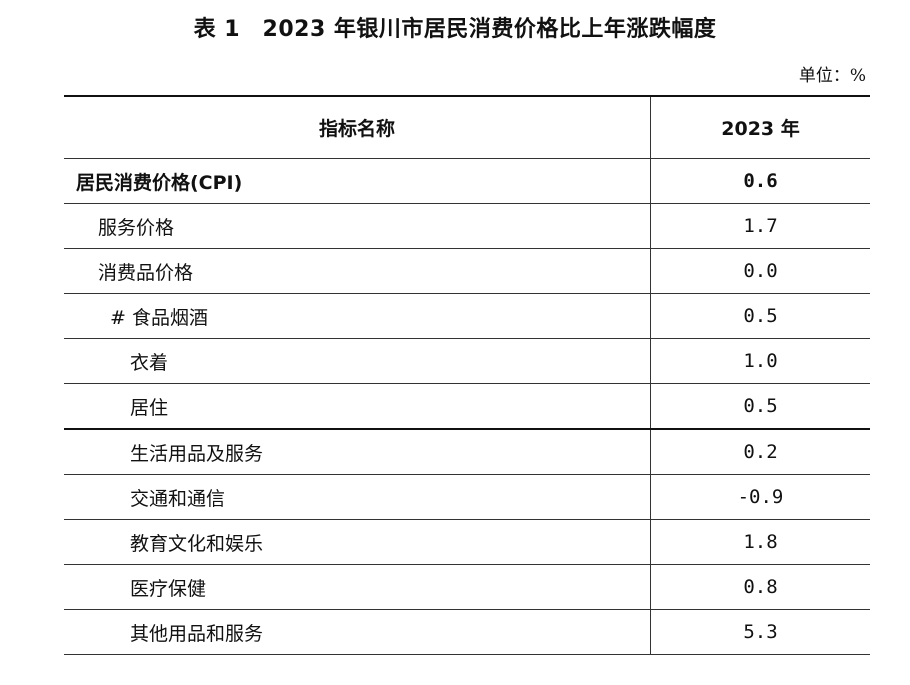 The width and height of the screenshot is (910, 685). Describe the element at coordinates (760, 271) in the screenshot. I see `row-value: 0.0` at that location.